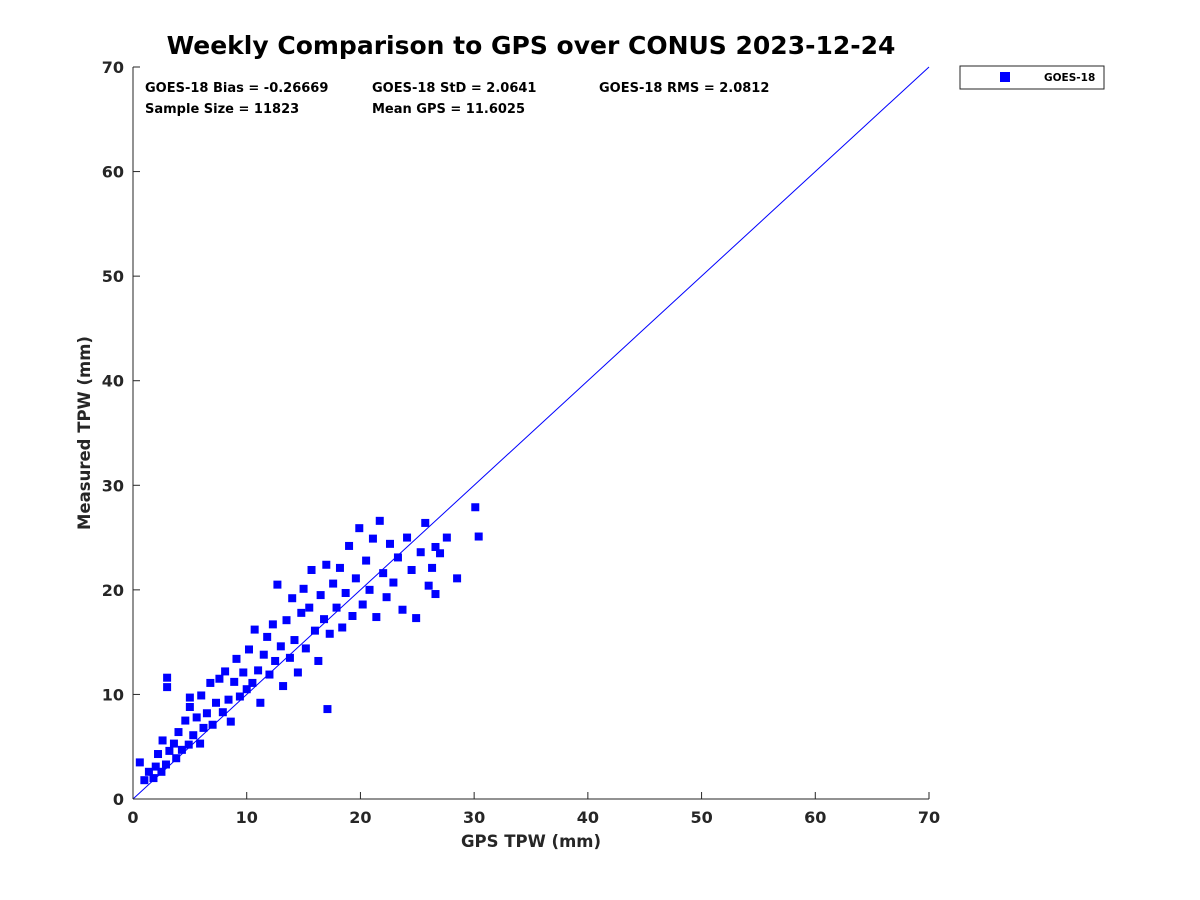 This screenshot has height=900, width=1200. What do you see at coordinates (132, 817) in the screenshot?
I see `x-tick-label: 0` at bounding box center [132, 817].